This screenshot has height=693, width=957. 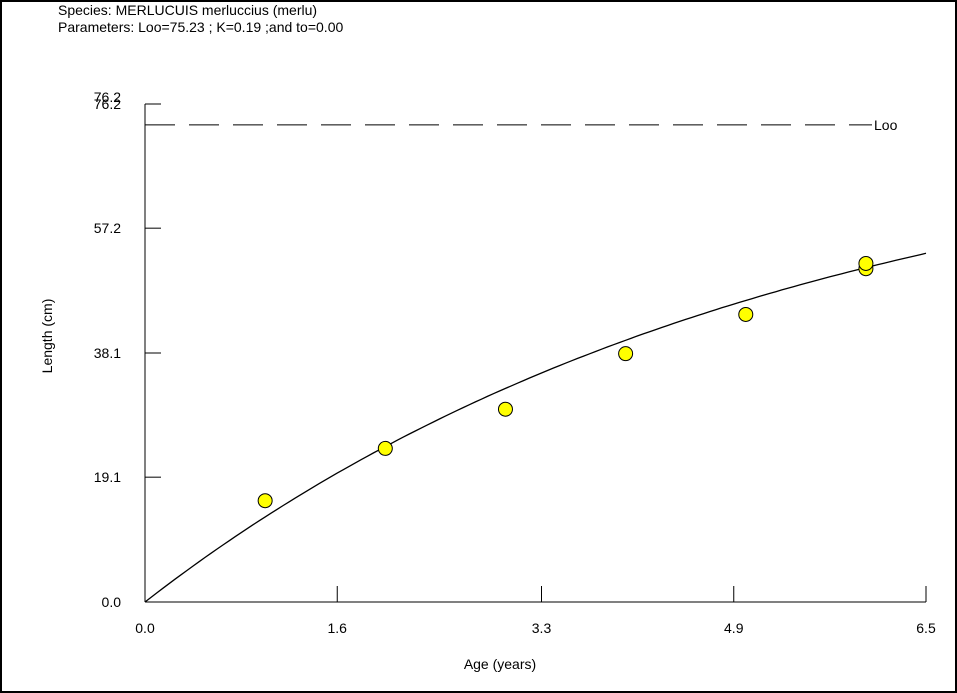 What do you see at coordinates (107, 228) in the screenshot?
I see `y-tick-label: 57.2` at bounding box center [107, 228].